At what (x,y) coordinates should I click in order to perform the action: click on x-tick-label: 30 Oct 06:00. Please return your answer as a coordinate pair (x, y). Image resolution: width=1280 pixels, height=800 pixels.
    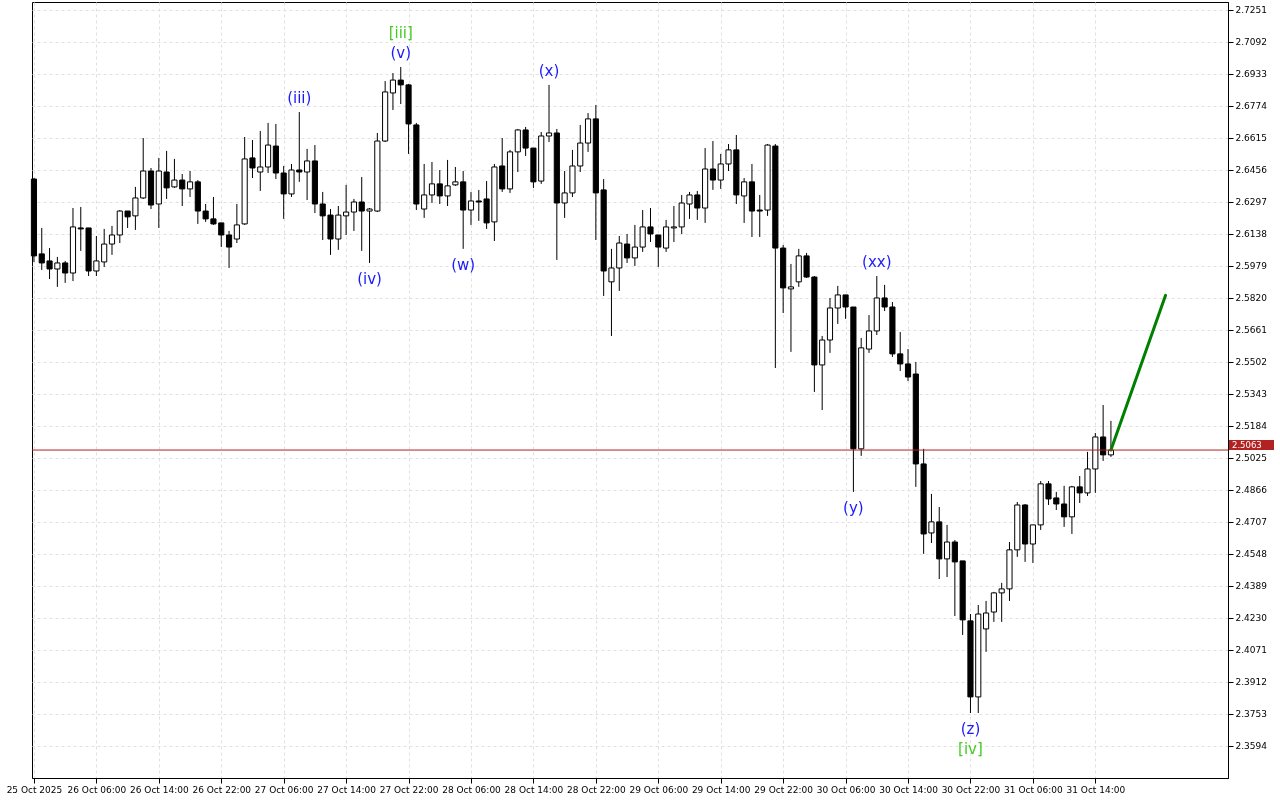
    Looking at the image, I should click on (846, 789).